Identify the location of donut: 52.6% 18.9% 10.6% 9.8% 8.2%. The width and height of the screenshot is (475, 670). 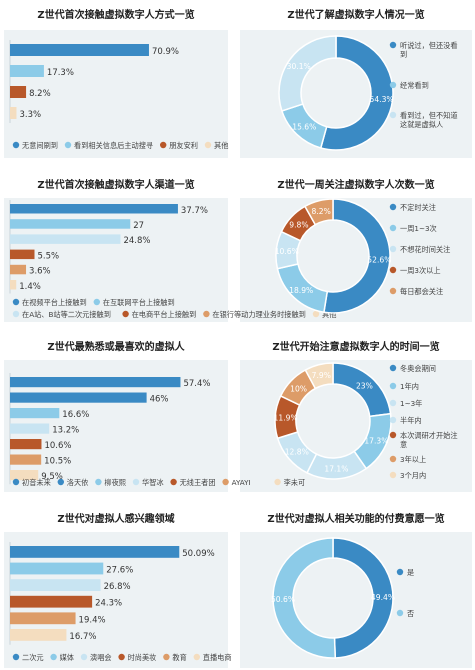
(333, 256).